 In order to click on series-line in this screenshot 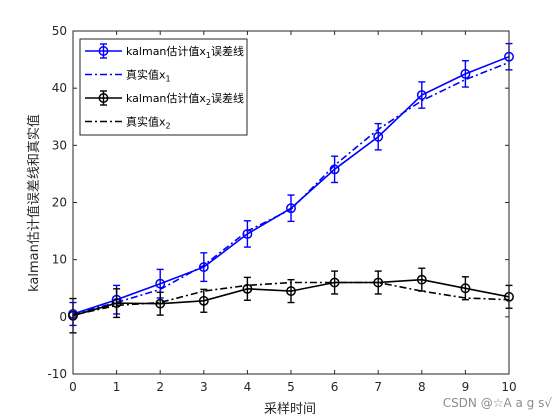, I will do `click(291, 298)`.